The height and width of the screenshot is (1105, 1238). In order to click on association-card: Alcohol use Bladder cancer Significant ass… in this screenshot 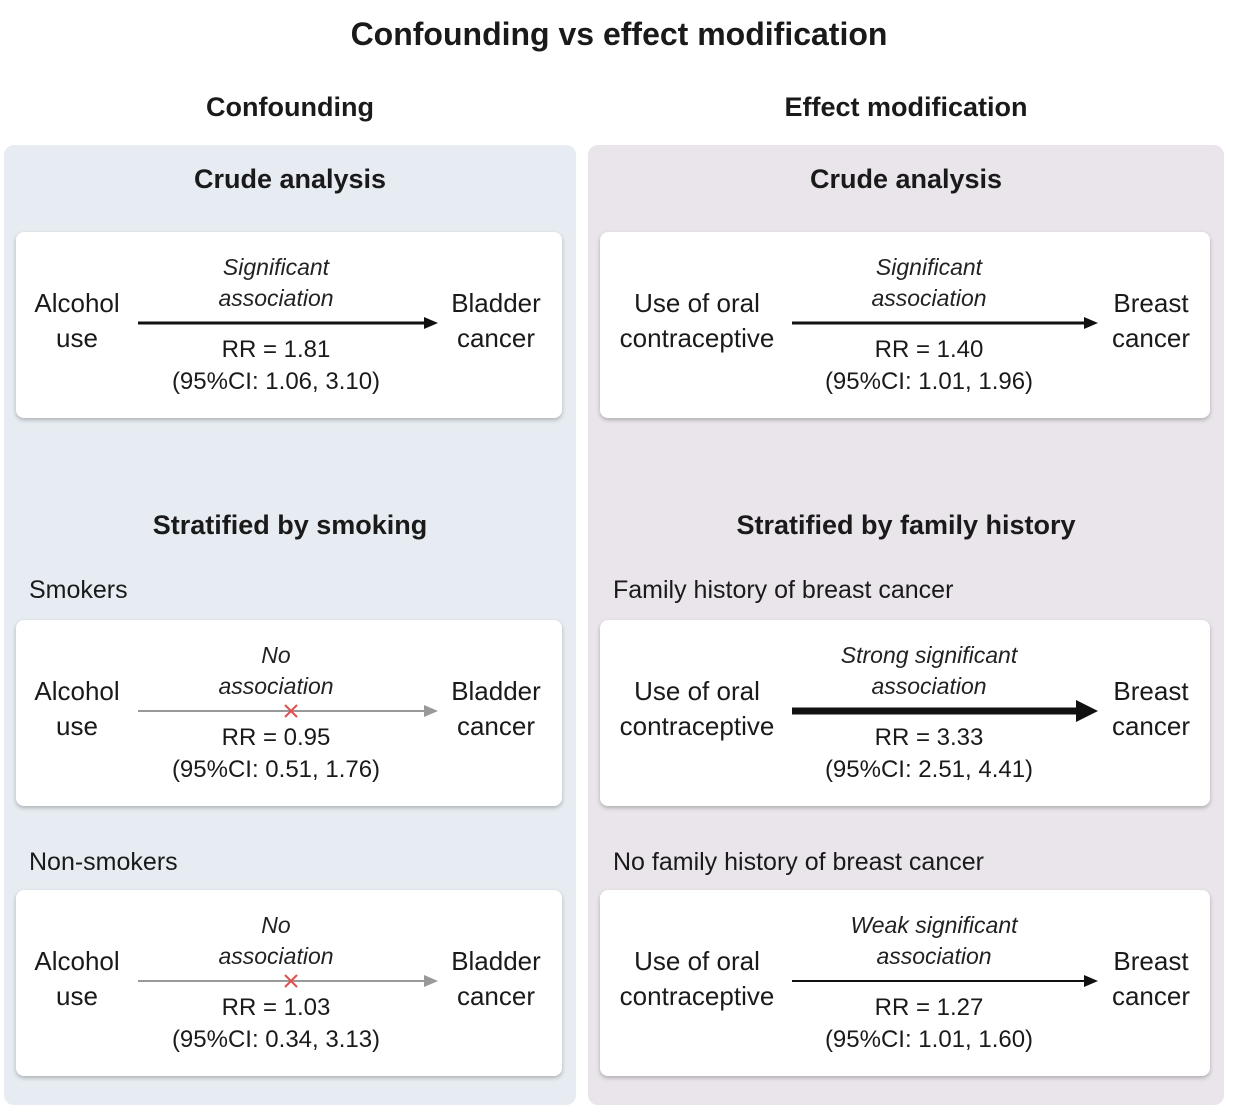, I will do `click(289, 325)`.